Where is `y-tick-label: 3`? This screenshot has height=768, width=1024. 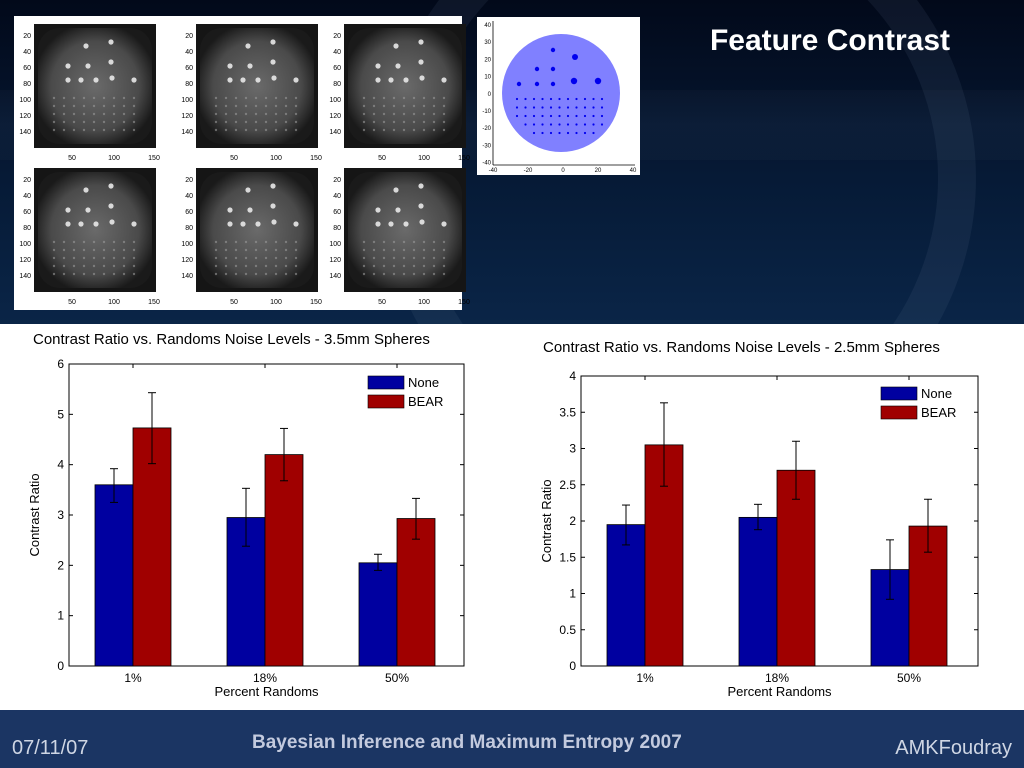
y-tick-label: 3 is located at coordinates (572, 449).